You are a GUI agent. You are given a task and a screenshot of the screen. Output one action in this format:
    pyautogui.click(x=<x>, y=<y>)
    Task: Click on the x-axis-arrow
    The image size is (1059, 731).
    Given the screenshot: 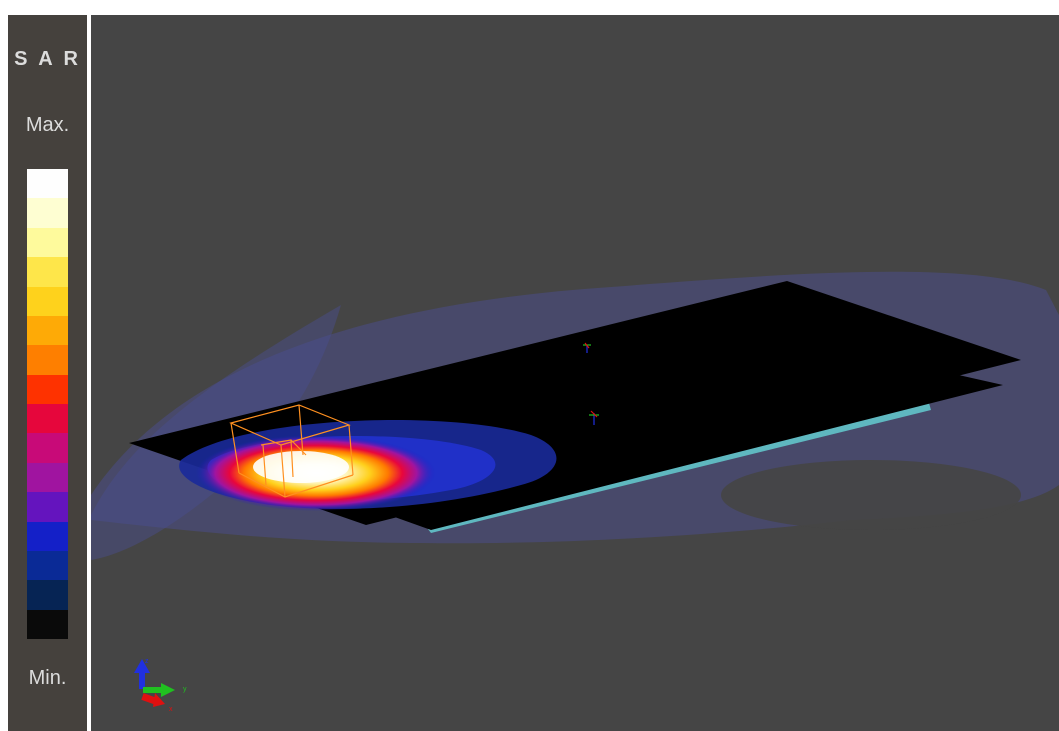 What is the action you would take?
    pyautogui.click(x=153, y=700)
    